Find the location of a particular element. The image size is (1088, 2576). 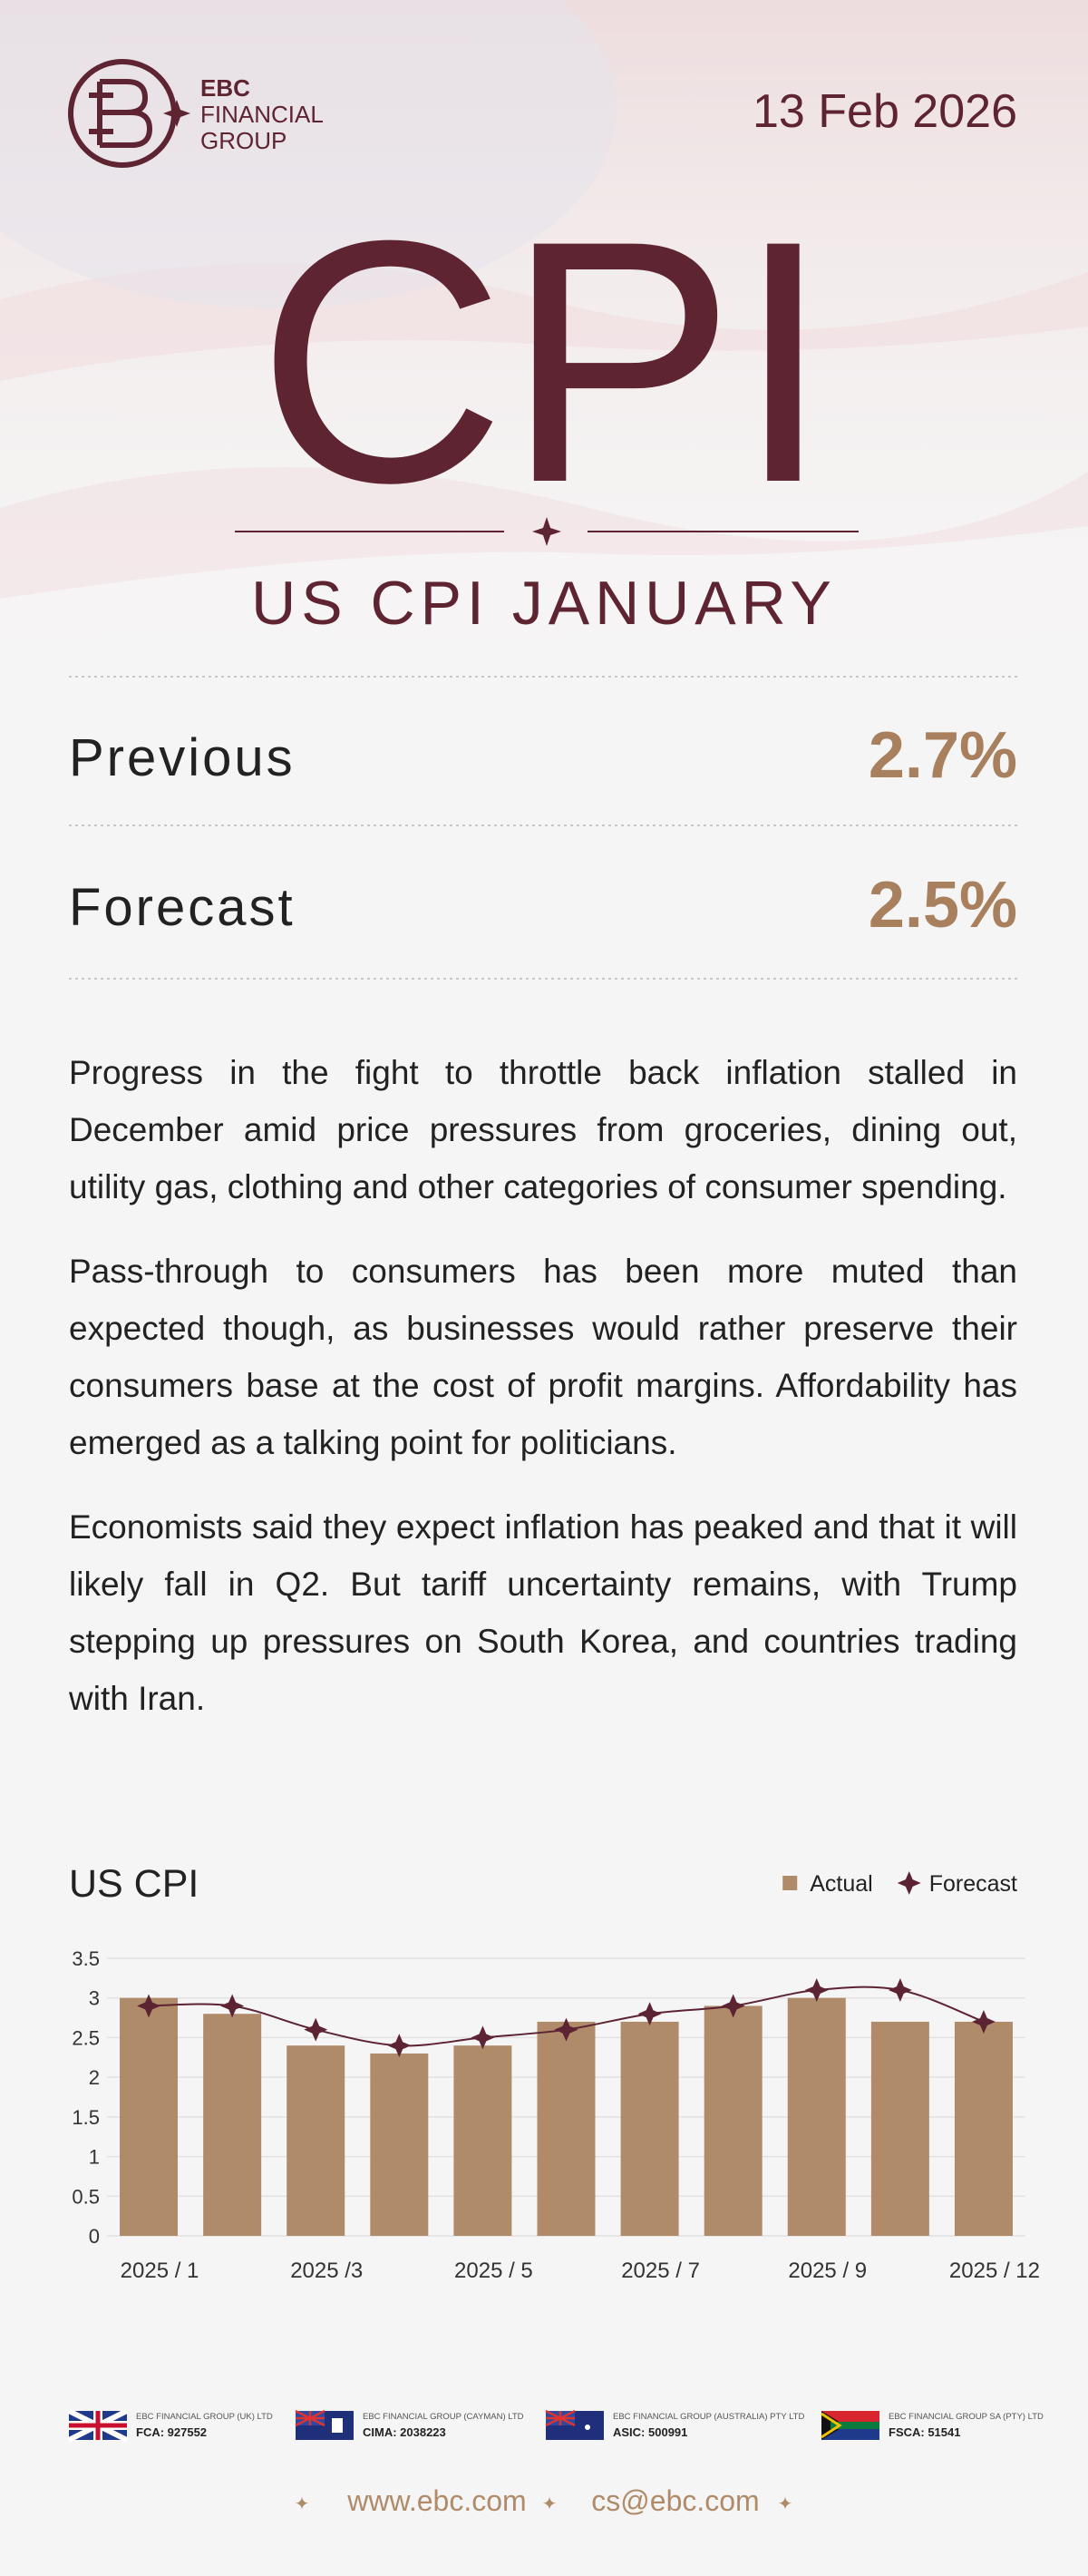

entity-name: EBC FINANCIAL GROUP (AUSTRALIA) PTY LTD is located at coordinates (708, 2417).